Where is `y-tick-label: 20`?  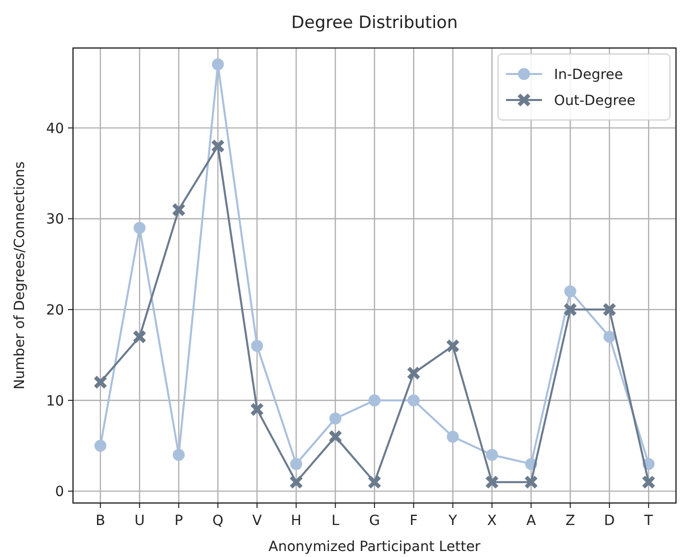 y-tick-label: 20 is located at coordinates (55, 310).